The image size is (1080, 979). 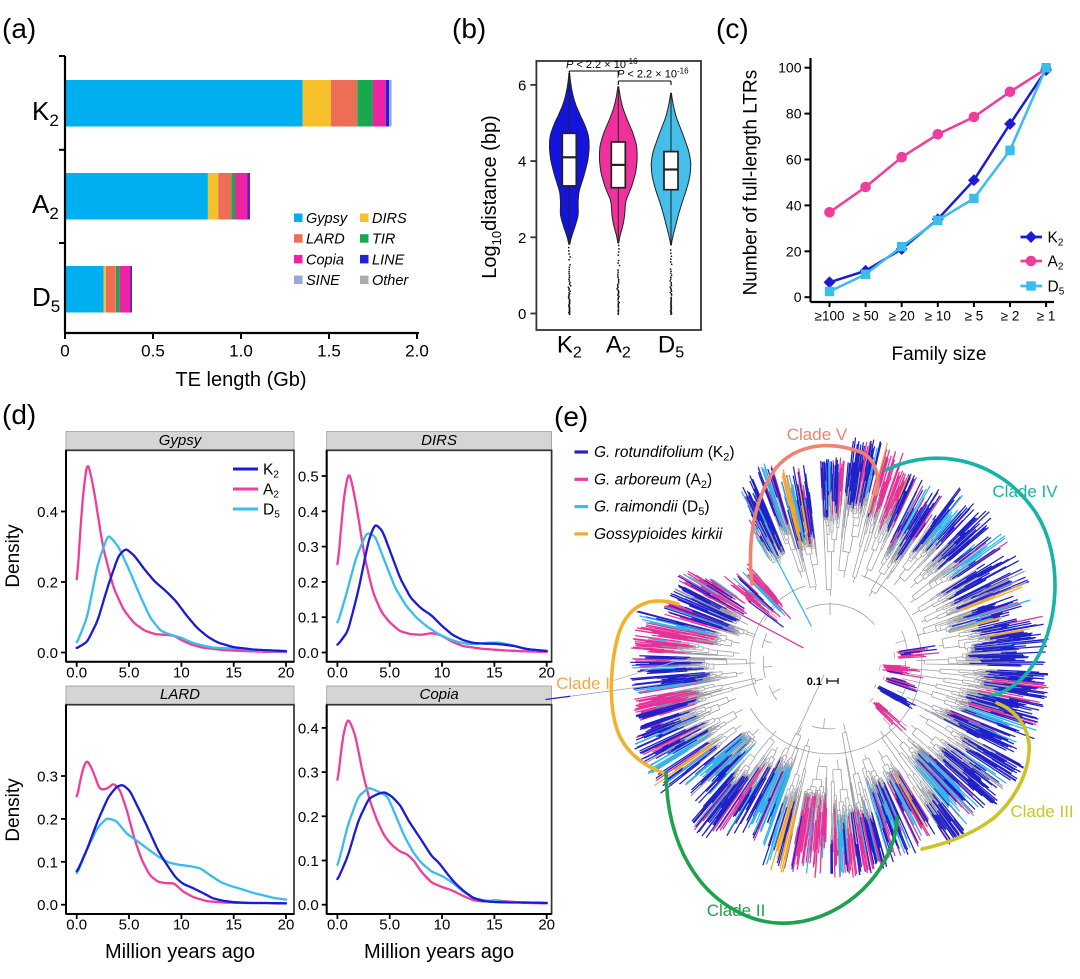 What do you see at coordinates (794, 160) in the screenshot?
I see `svg-text: 60` at bounding box center [794, 160].